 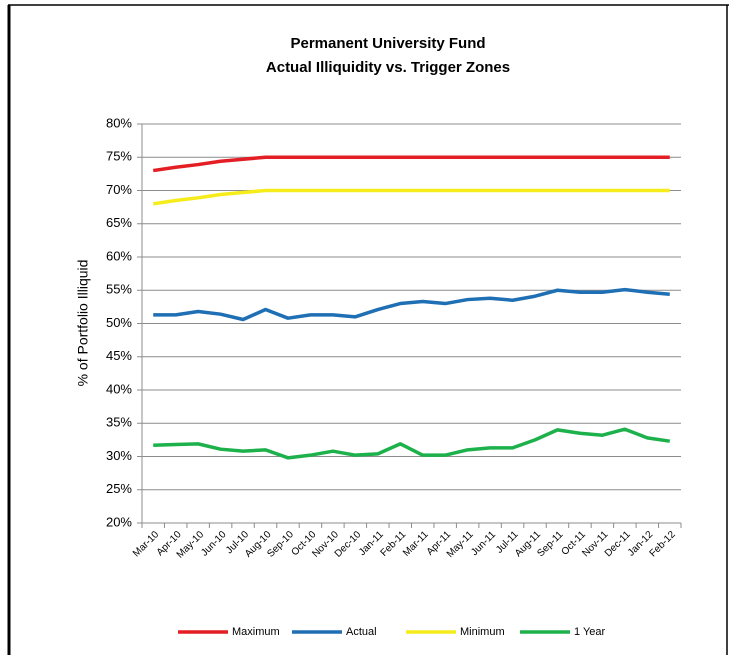 I want to click on y-tick-label: 55%, so click(x=119, y=289).